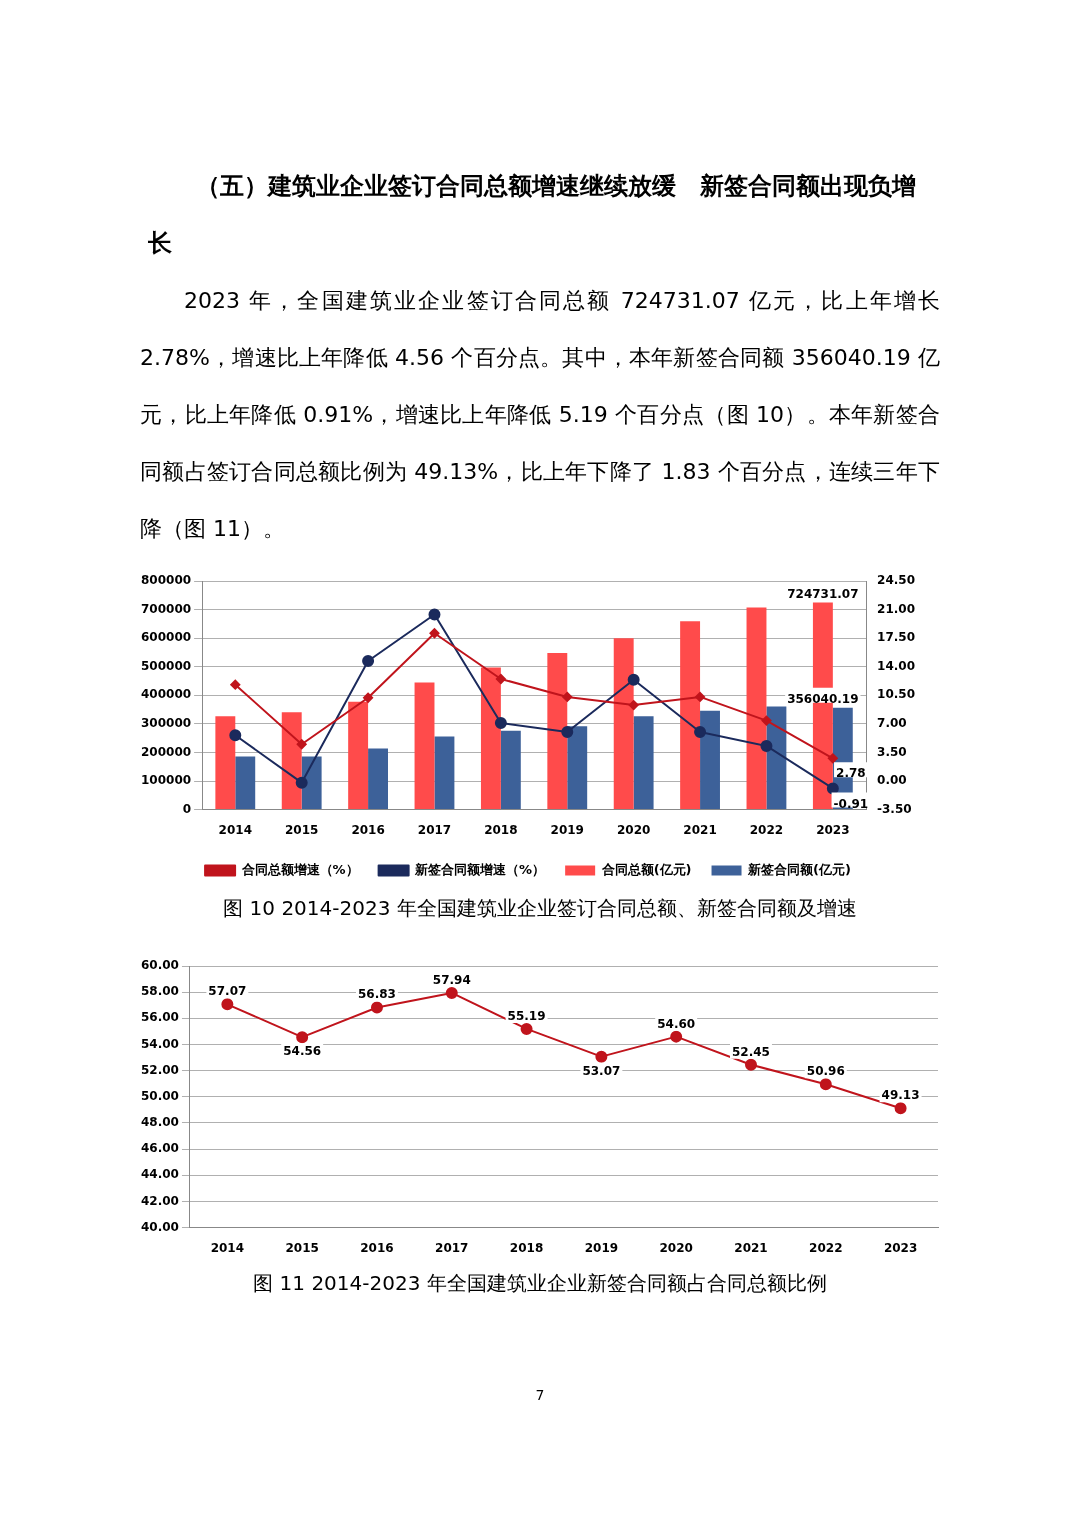 This screenshot has height=1527, width=1080. Describe the element at coordinates (166, 665) in the screenshot. I see `y-tick-label: 500000` at that location.